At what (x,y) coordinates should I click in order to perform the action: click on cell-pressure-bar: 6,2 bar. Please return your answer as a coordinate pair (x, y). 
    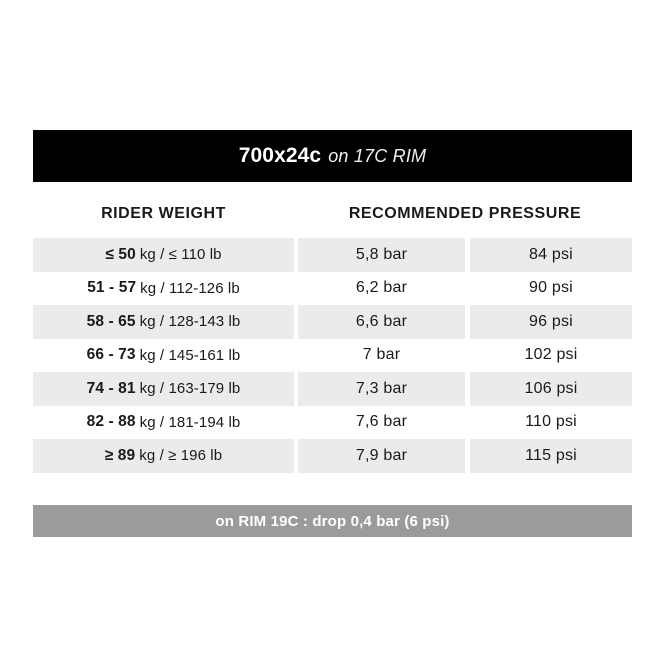
    Looking at the image, I should click on (381, 289).